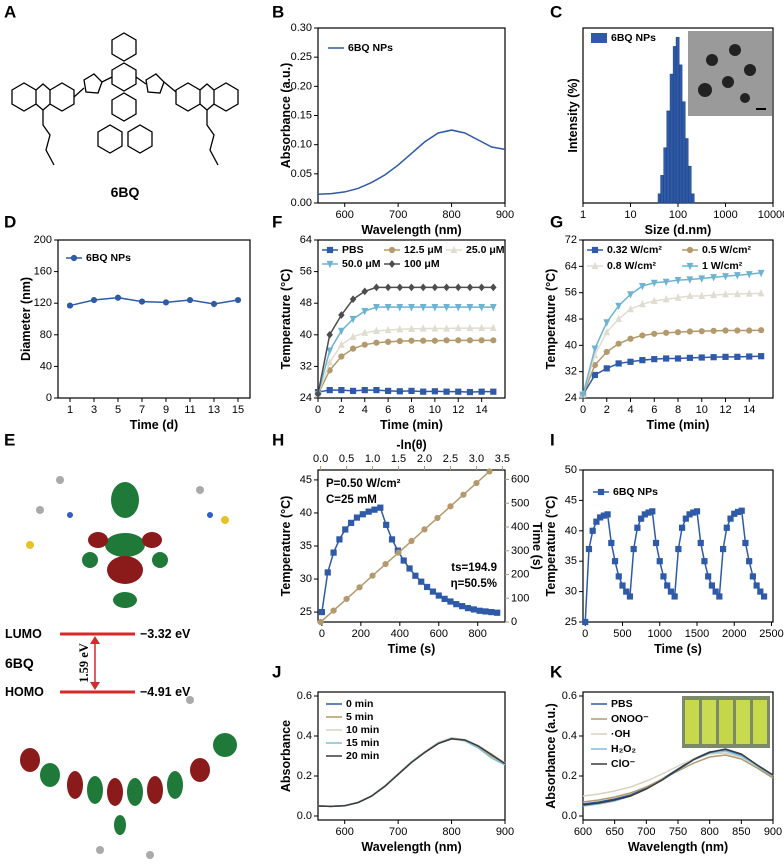  Describe the element at coordinates (654, 410) in the screenshot. I see `x-tick-label: 6` at that location.